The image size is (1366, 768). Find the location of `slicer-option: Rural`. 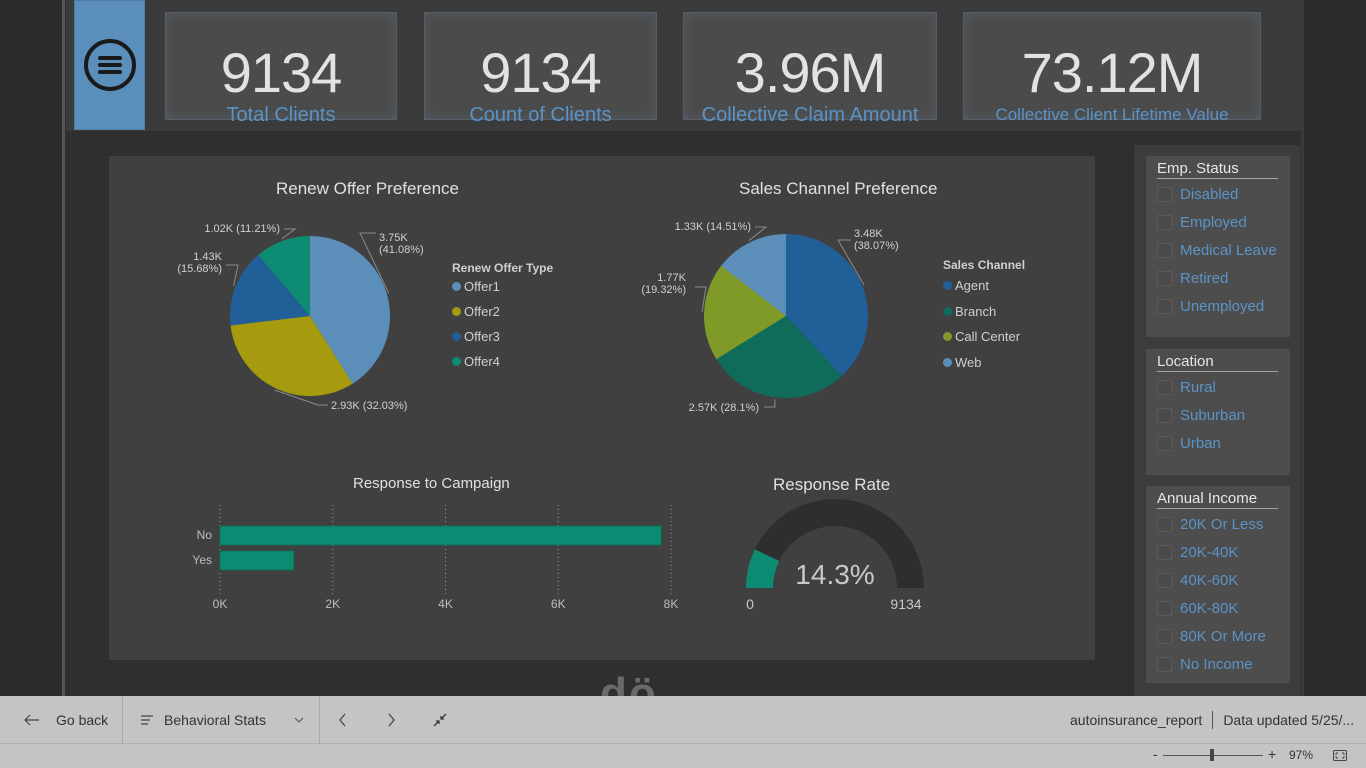

slicer-option: Rural is located at coordinates (1186, 387).